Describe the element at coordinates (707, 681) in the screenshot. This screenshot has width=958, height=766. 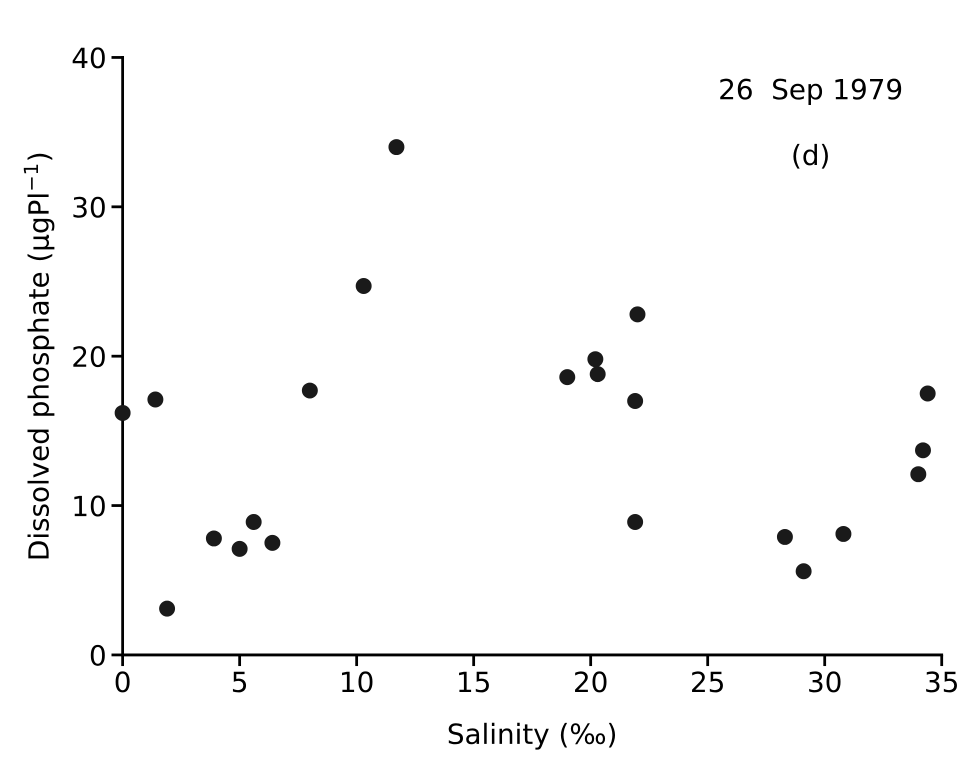
I see `x-tick-label: 25` at that location.